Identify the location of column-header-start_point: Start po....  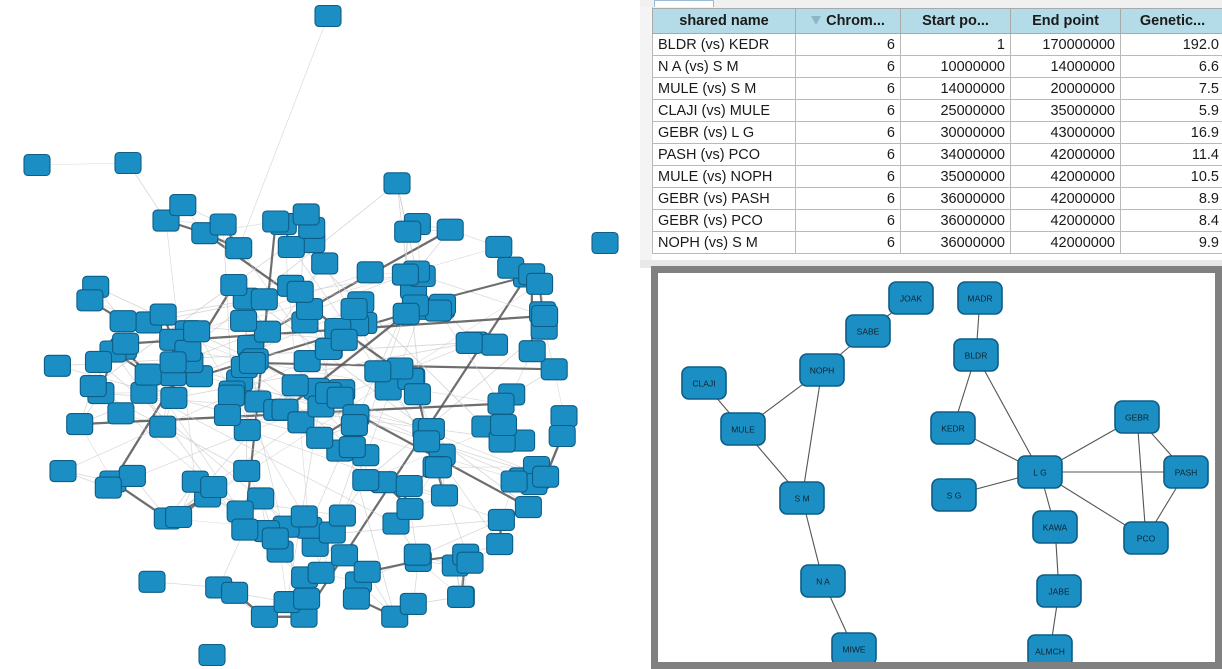
(955, 21).